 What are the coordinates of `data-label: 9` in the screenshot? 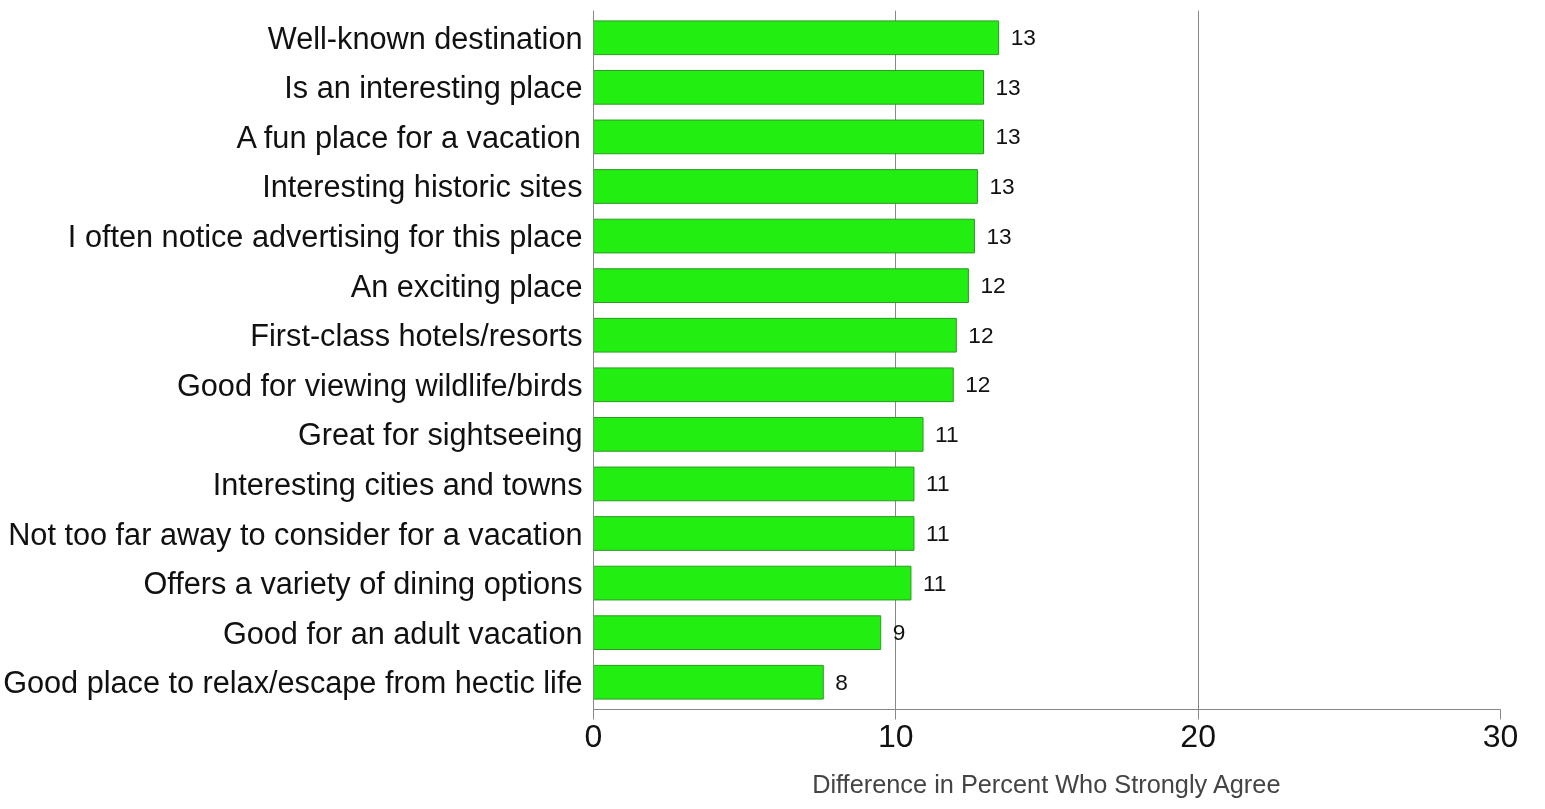 It's located at (899, 632).